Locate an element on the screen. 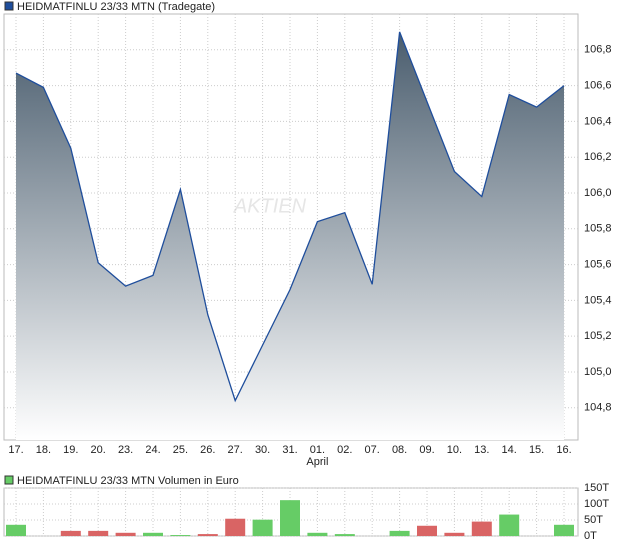  x-tick-label: 20. is located at coordinates (98, 450).